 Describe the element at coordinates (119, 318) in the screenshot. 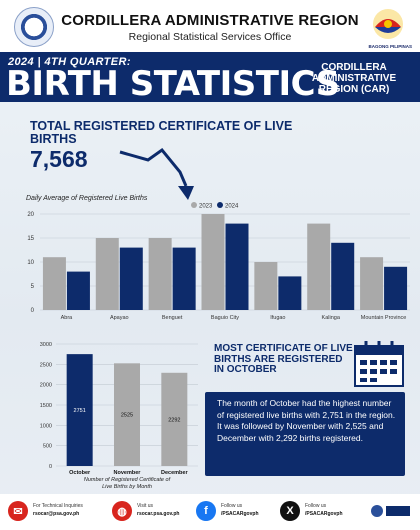

I see `x-tick-label: Apayao` at that location.